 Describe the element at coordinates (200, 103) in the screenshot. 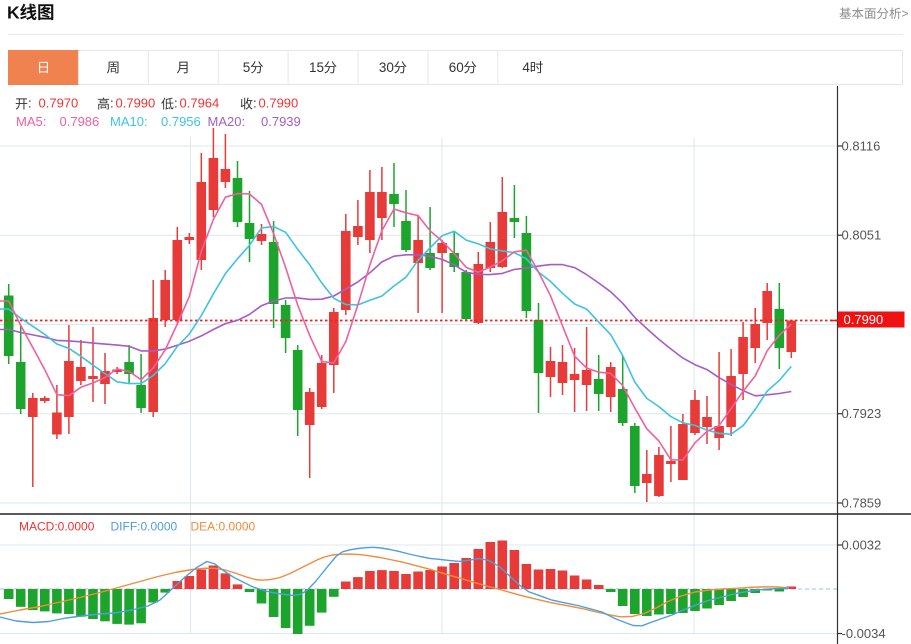

I see `svg-text: 0.7964` at that location.